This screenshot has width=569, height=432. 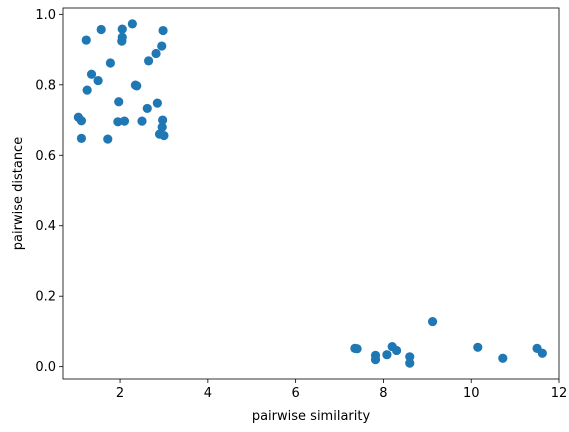 What do you see at coordinates (45, 297) in the screenshot?
I see `y-tick-label: 0.2` at bounding box center [45, 297].